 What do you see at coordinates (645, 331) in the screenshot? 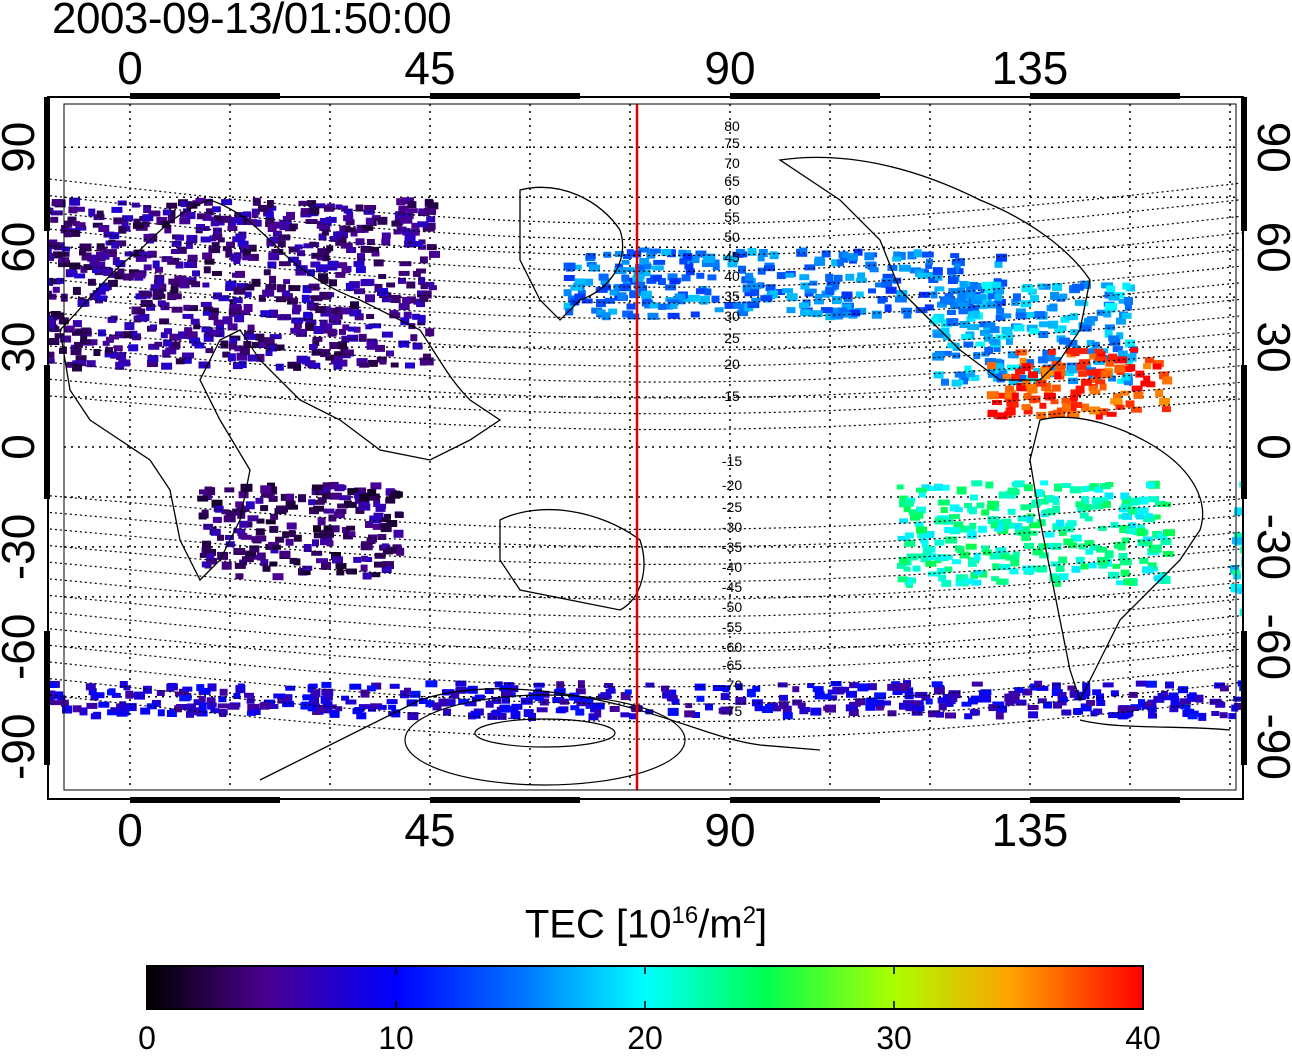
I see `contour-line` at bounding box center [645, 331].